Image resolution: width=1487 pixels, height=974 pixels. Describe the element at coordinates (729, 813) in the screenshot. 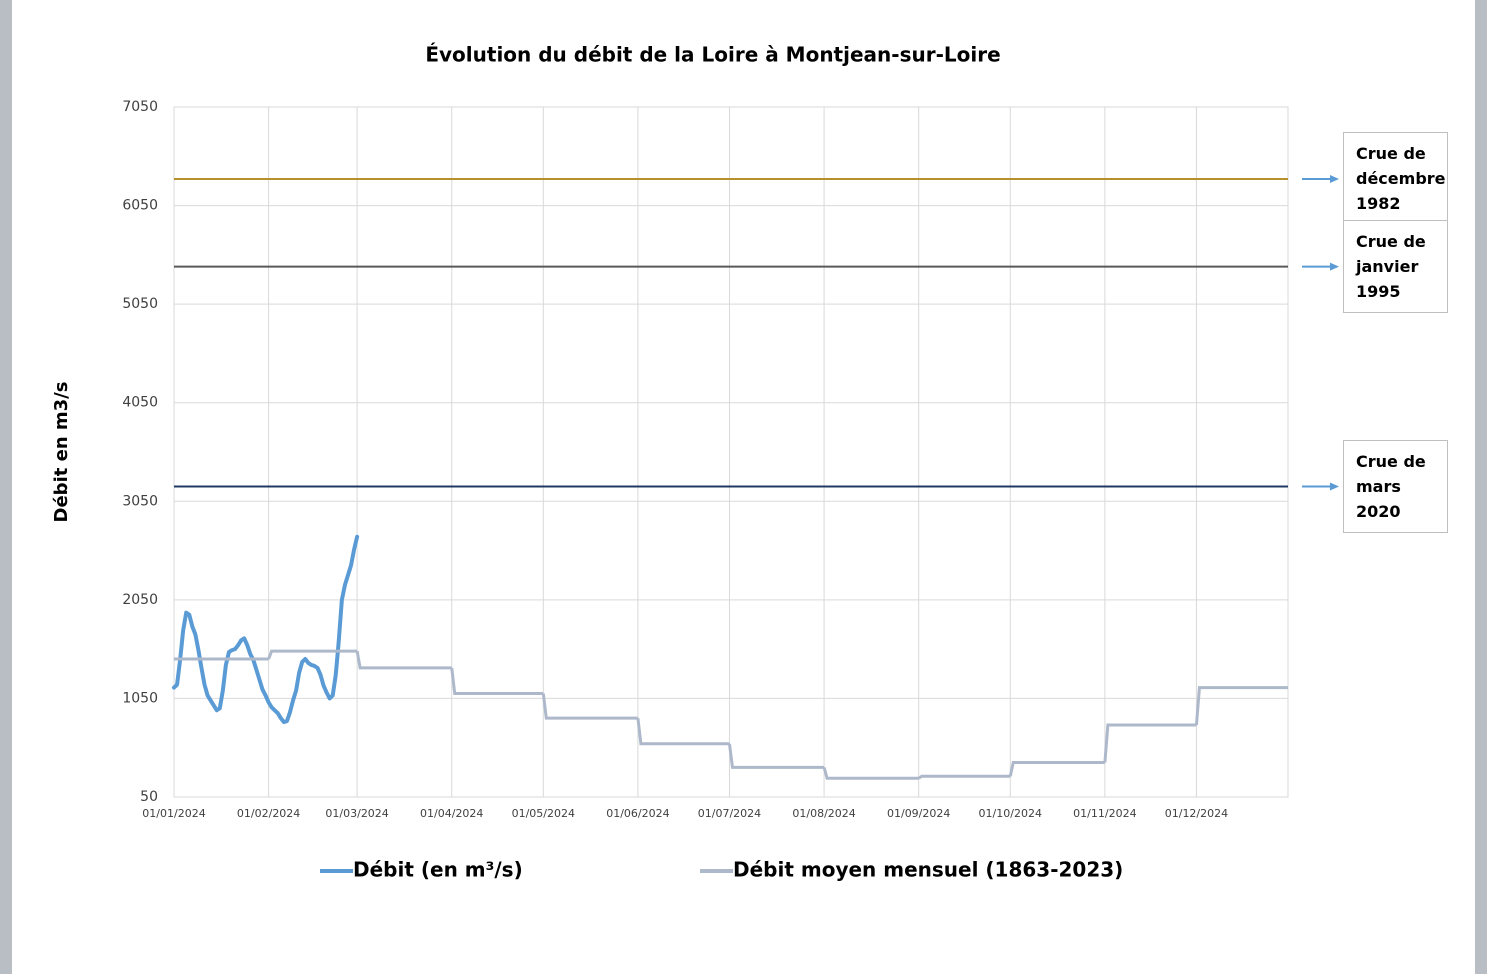

I see `x-tick-label: 01/07/2024` at that location.